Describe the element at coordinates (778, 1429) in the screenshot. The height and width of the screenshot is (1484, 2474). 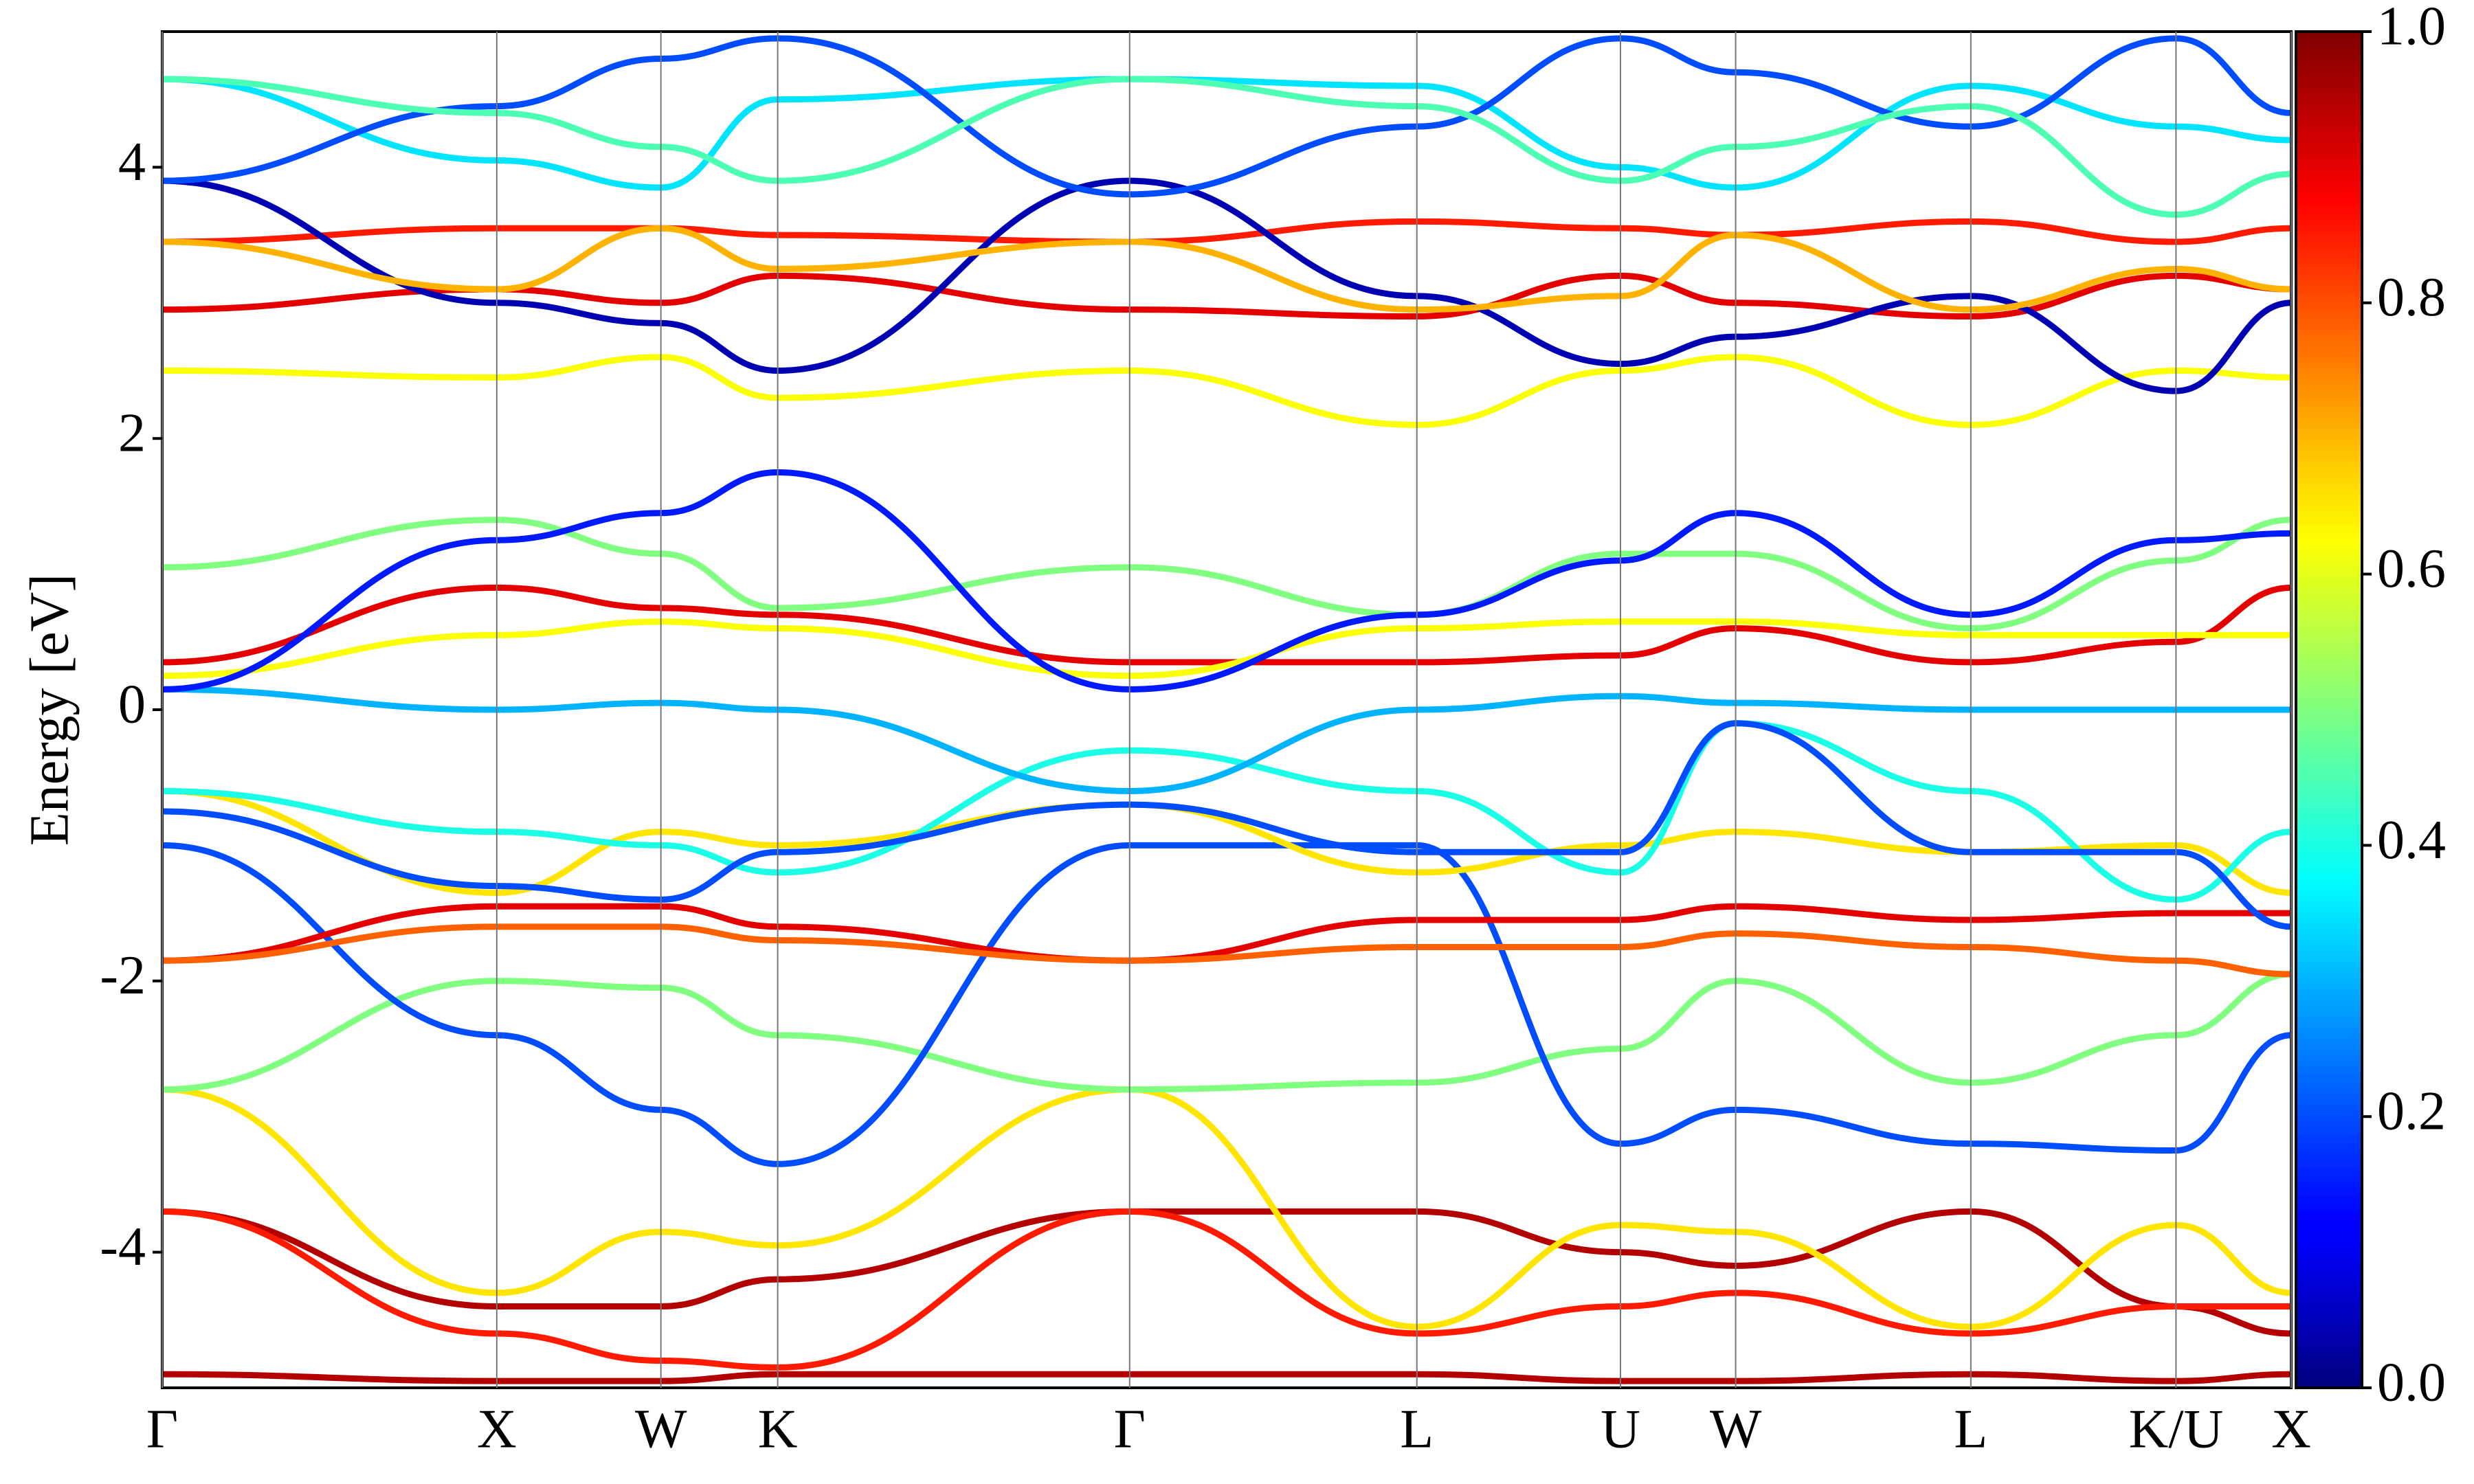
I see `x-tick-label: K` at that location.